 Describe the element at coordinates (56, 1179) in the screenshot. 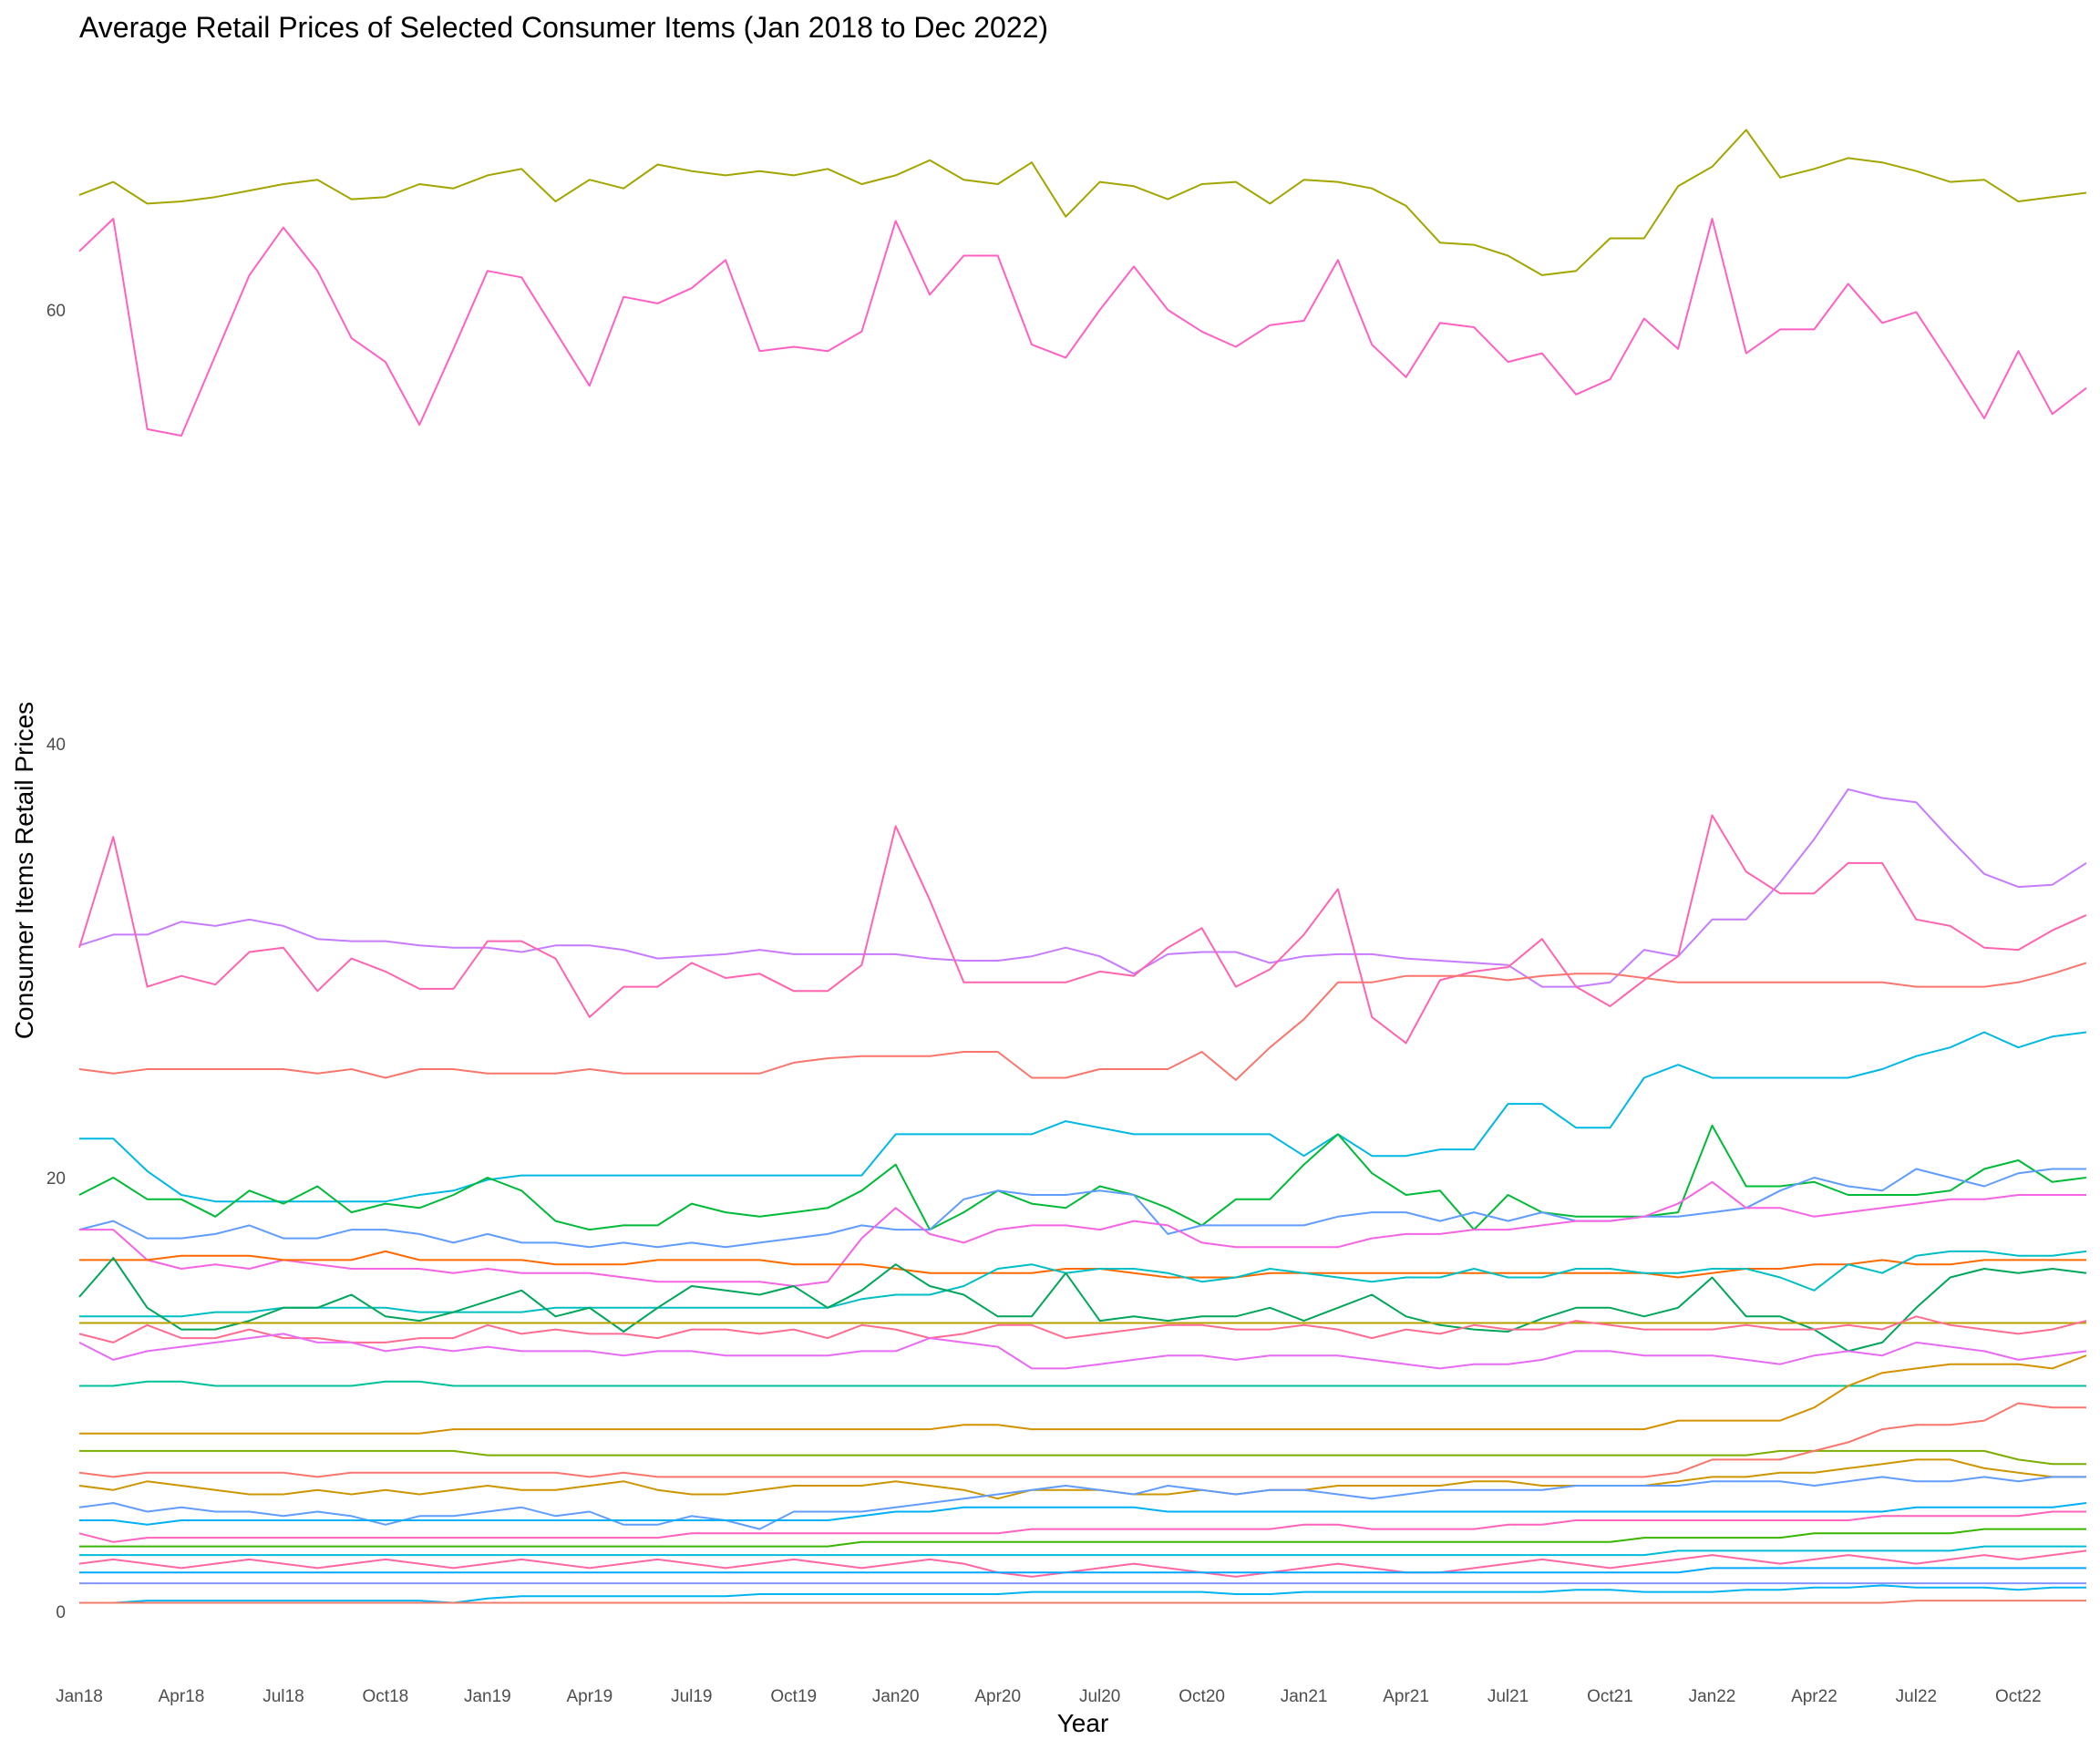

I see `y-tick-label: 20` at that location.